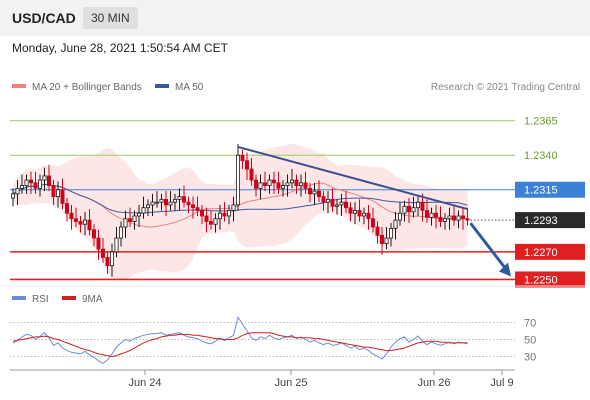 Image resolution: width=590 pixels, height=400 pixels. I want to click on rsi-ma-line, so click(240, 345).